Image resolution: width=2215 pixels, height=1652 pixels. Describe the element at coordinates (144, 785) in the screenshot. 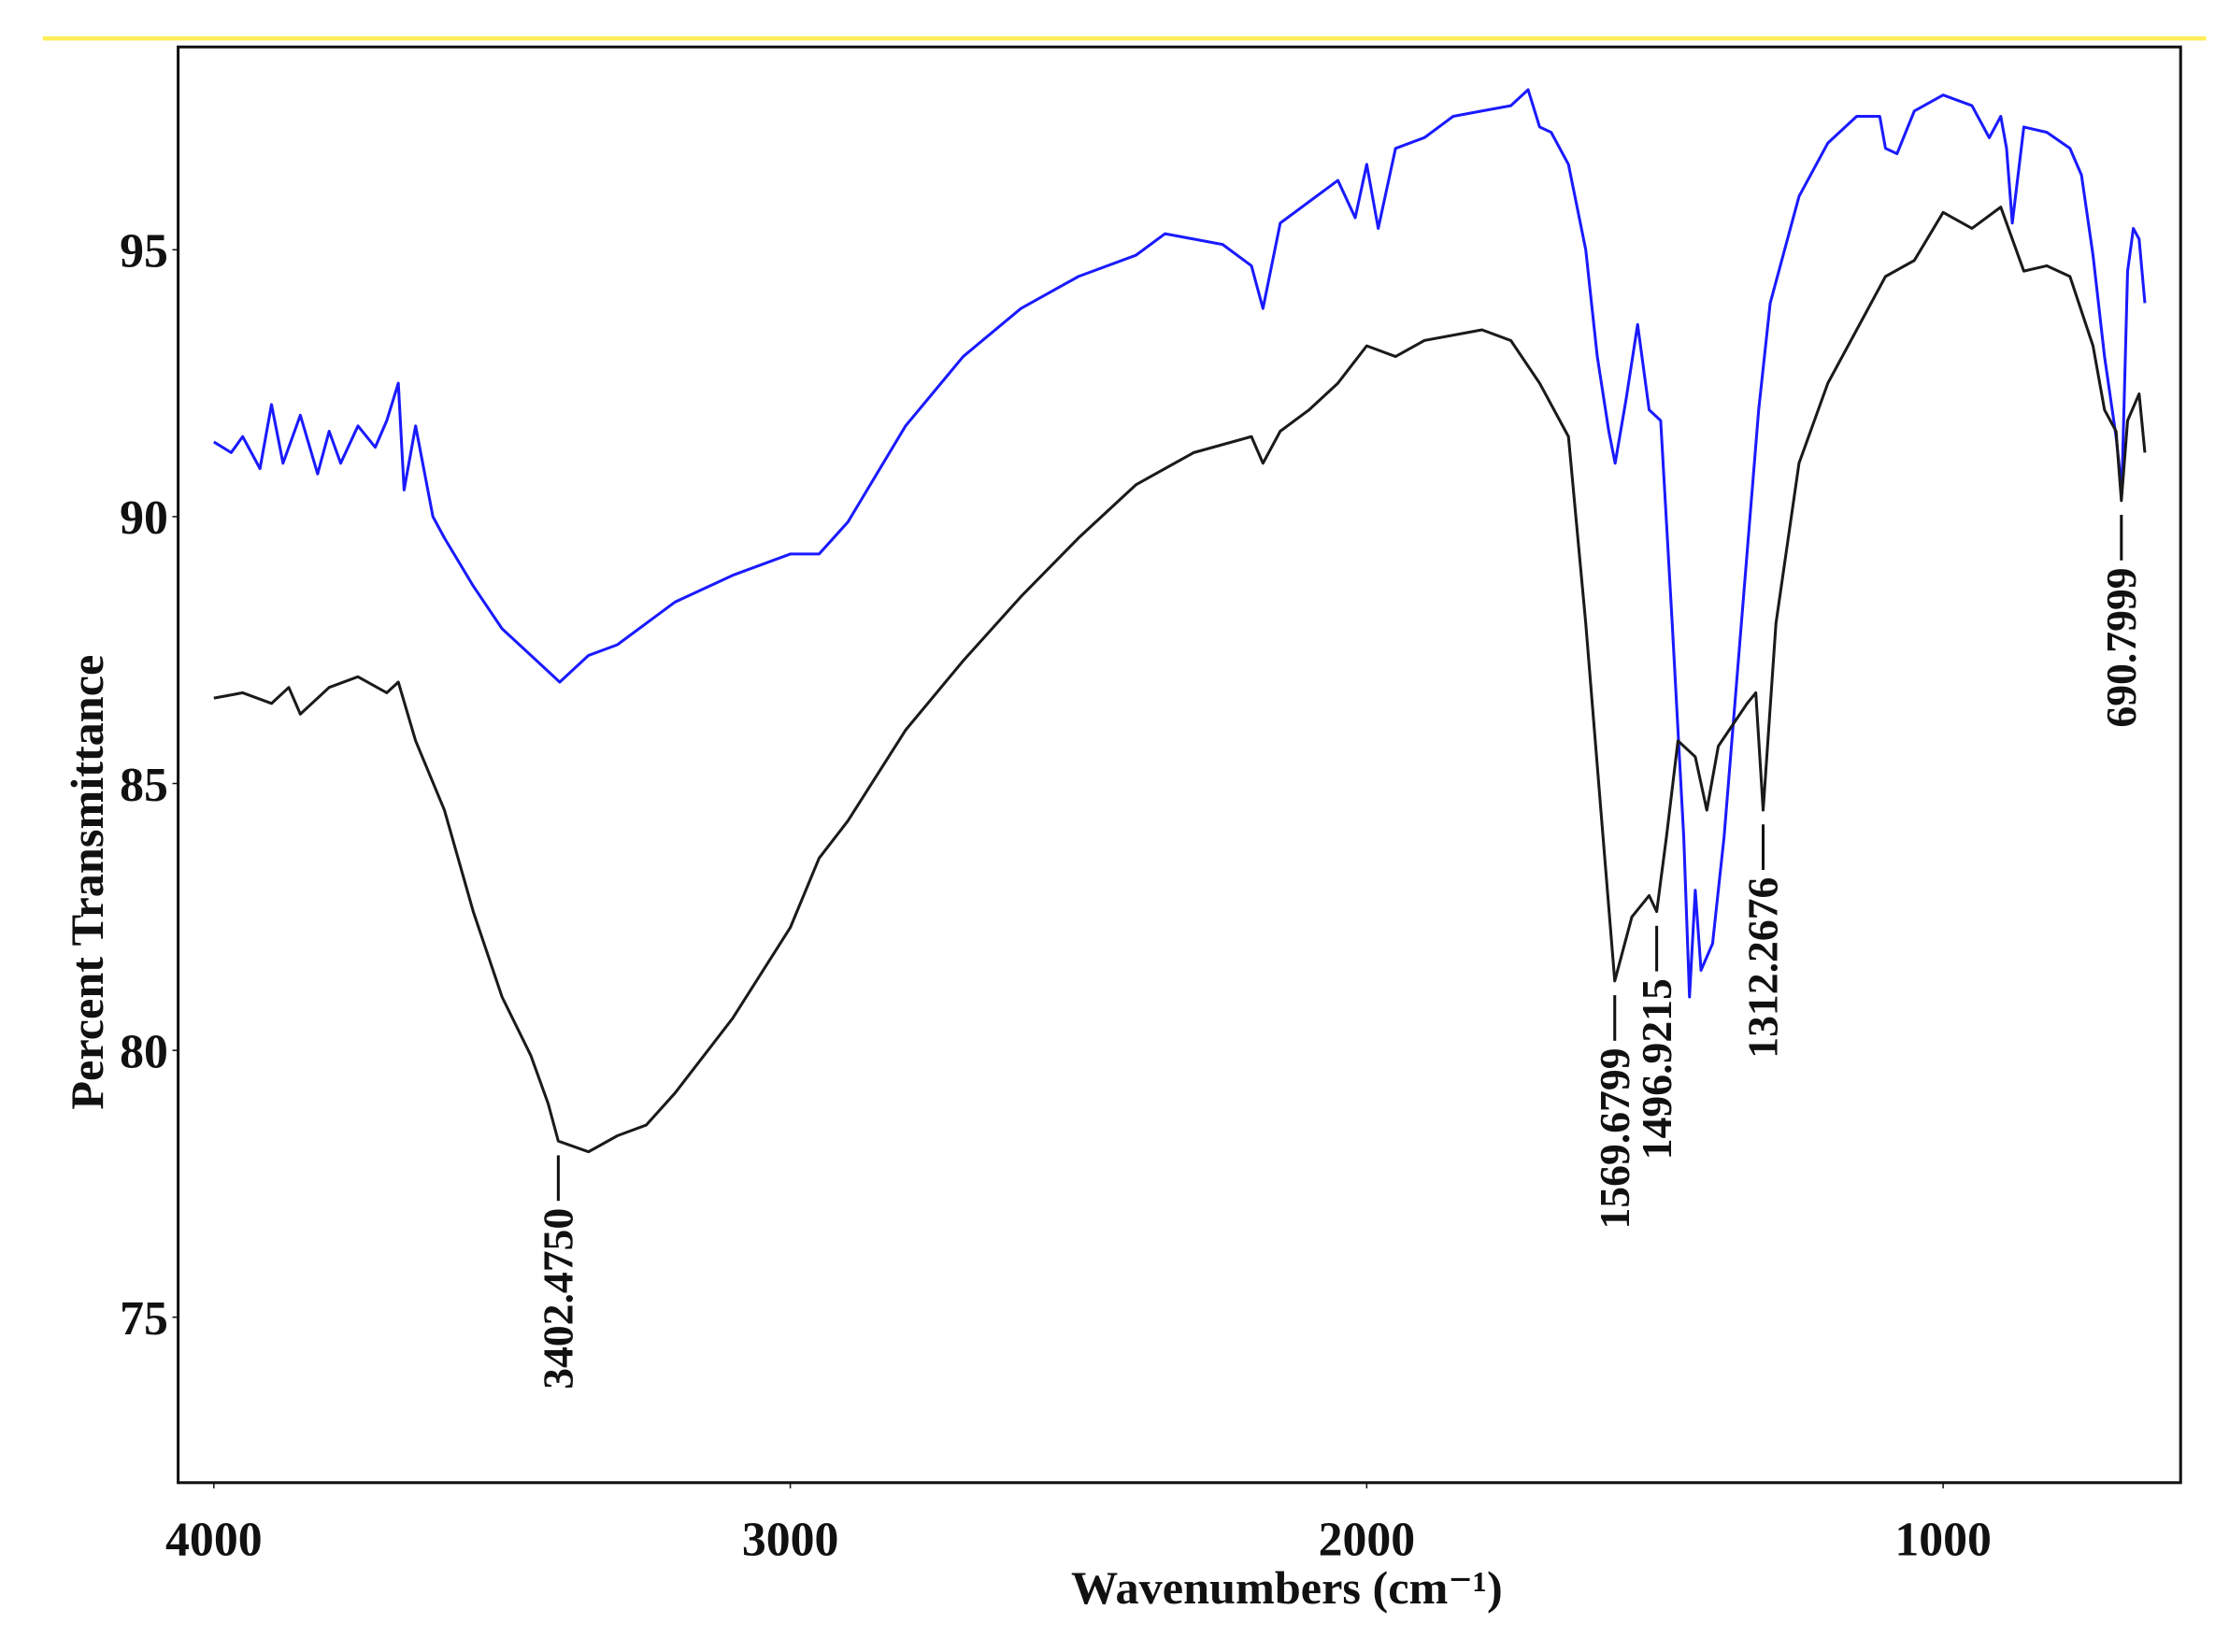

I see `y-tick-label: 85` at that location.